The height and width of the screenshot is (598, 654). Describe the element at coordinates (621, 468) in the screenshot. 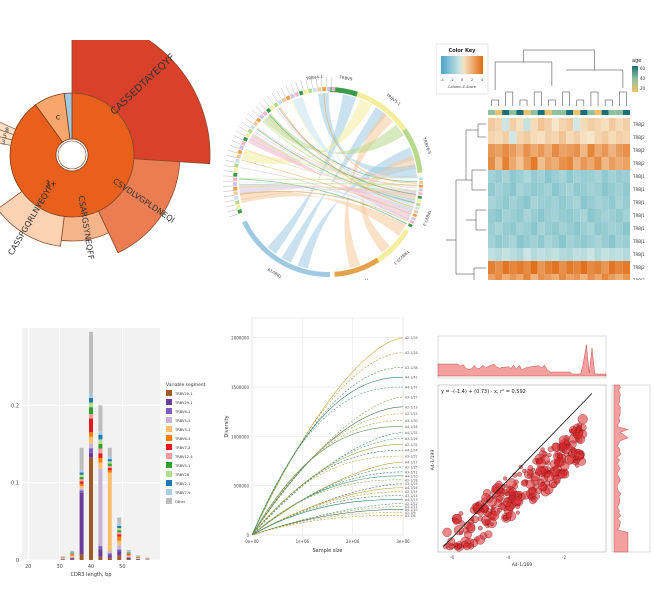

I see `scatter-right-density` at that location.